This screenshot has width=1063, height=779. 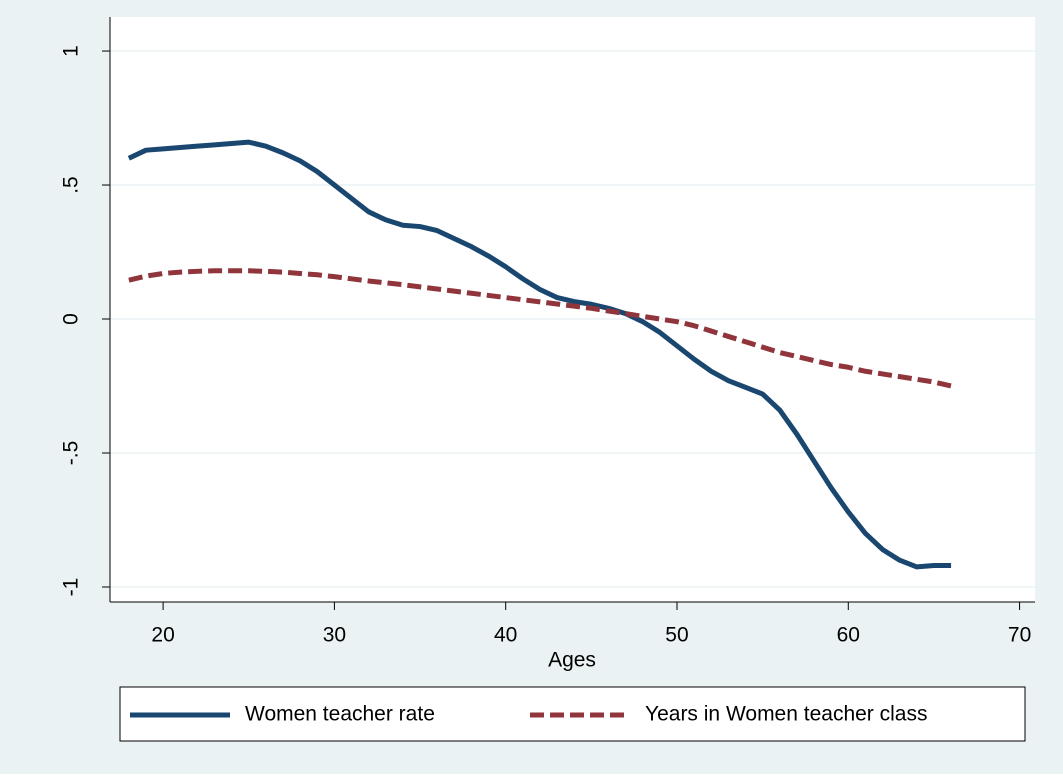 I want to click on y-tick-label: 1, so click(x=71, y=51).